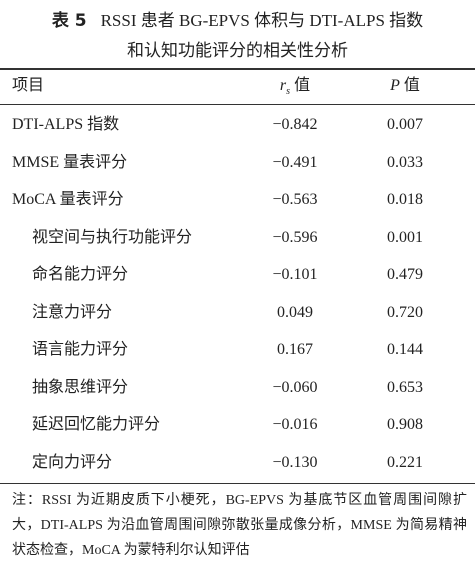 The image size is (475, 569). Describe the element at coordinates (295, 424) in the screenshot. I see `rs-cell: −0.016` at that location.